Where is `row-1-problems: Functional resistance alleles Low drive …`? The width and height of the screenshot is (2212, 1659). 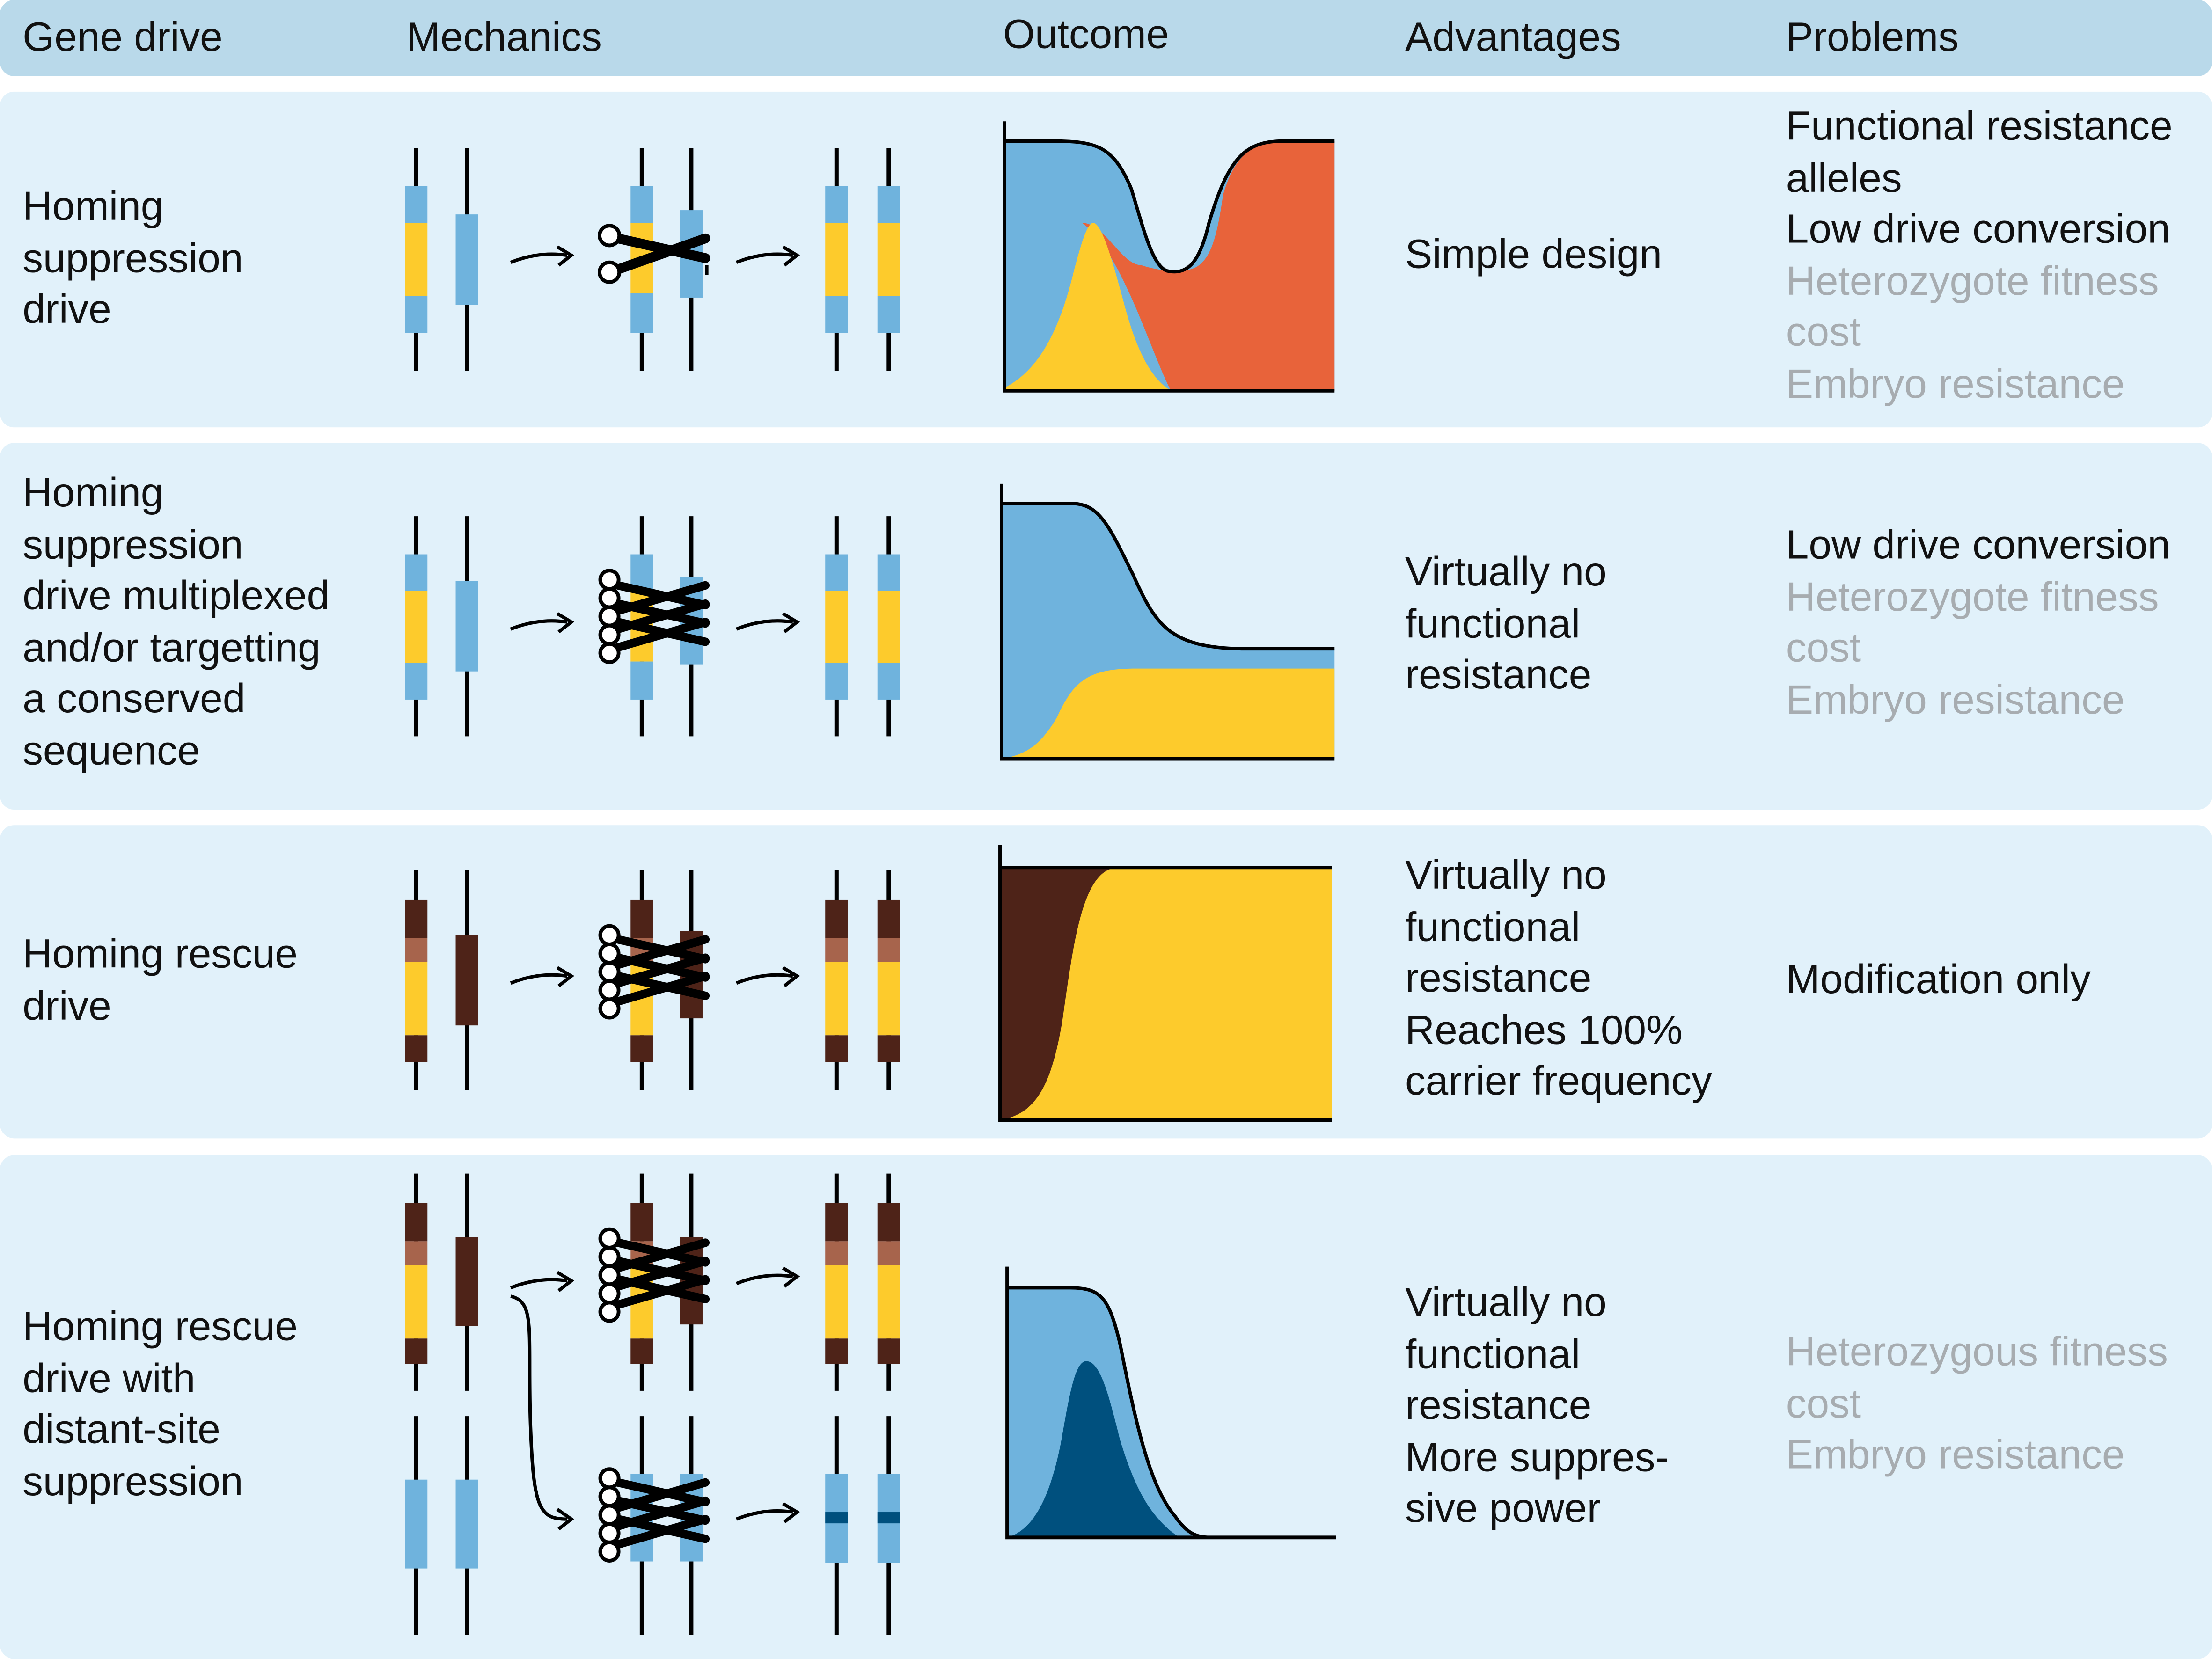
row-1-problems: Functional resistance alleles Low drive … is located at coordinates (1979, 256).